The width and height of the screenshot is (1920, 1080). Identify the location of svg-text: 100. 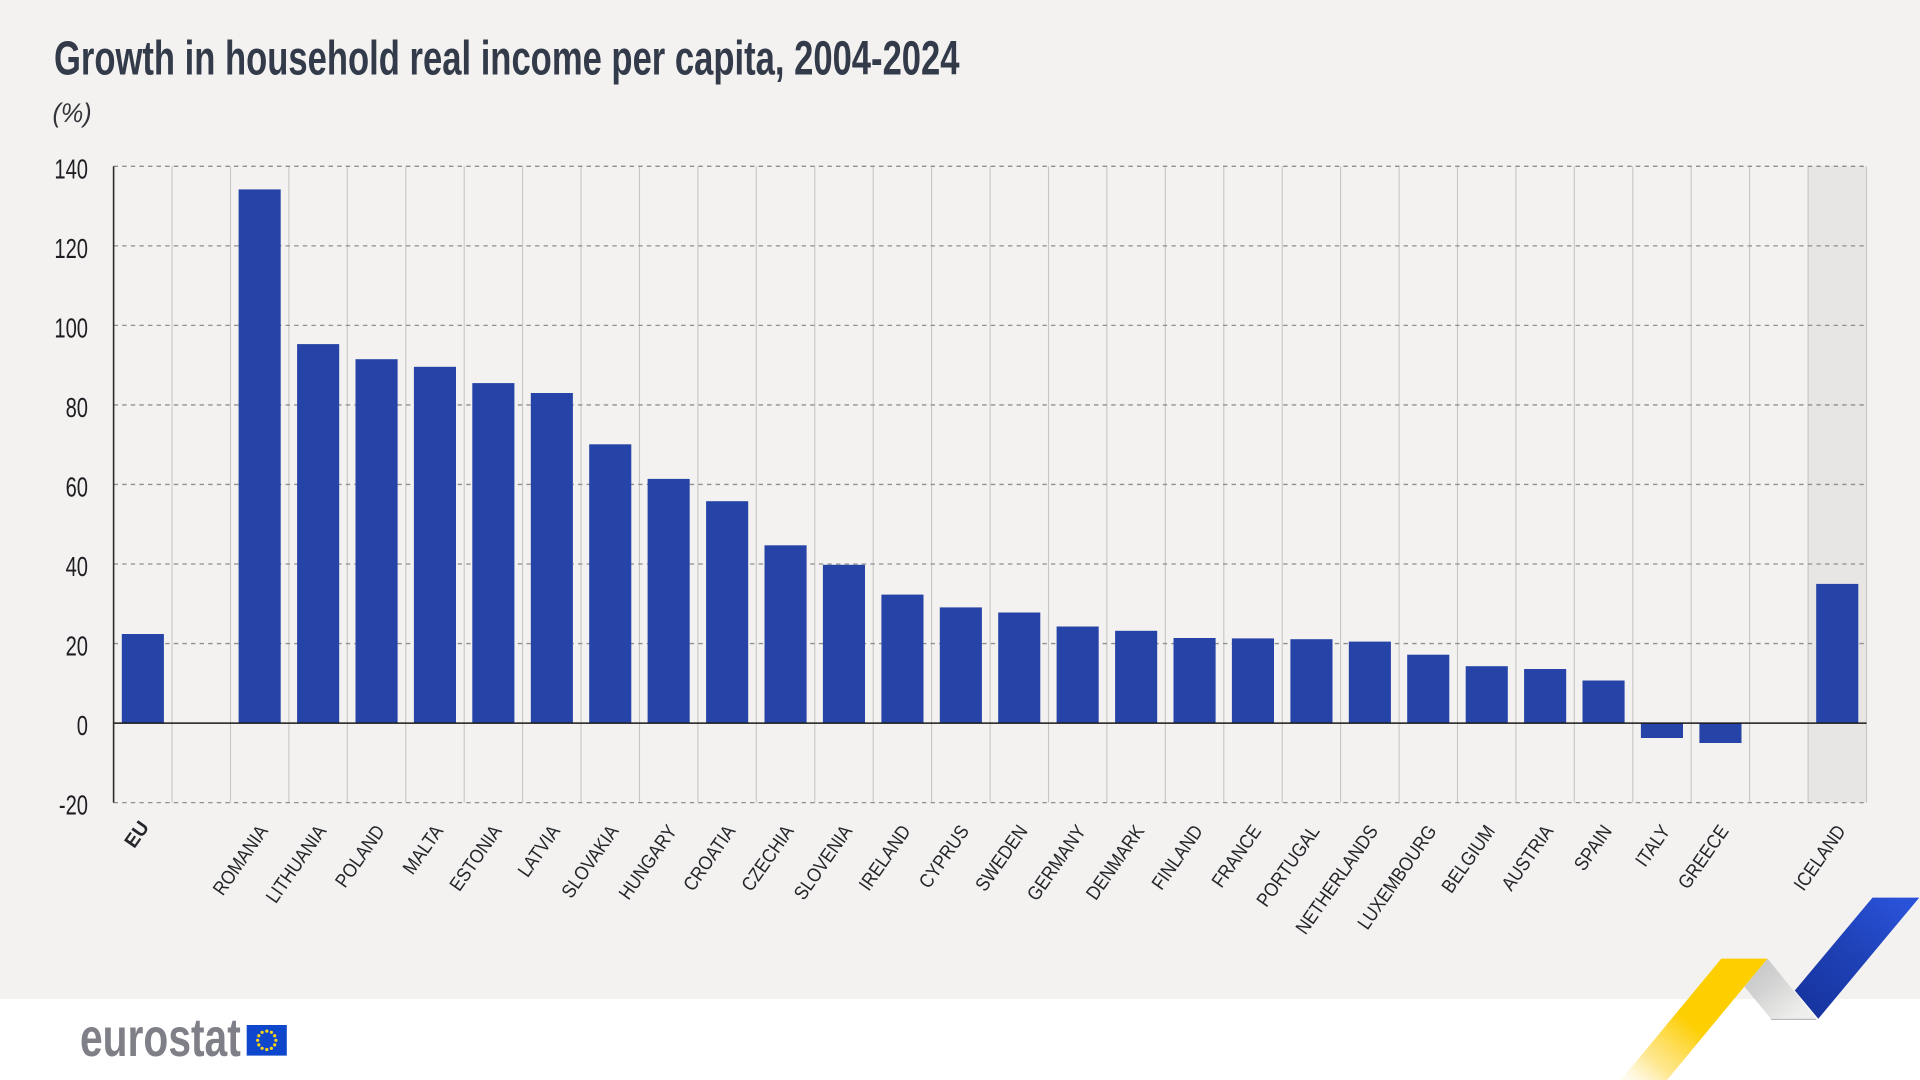
(71, 328).